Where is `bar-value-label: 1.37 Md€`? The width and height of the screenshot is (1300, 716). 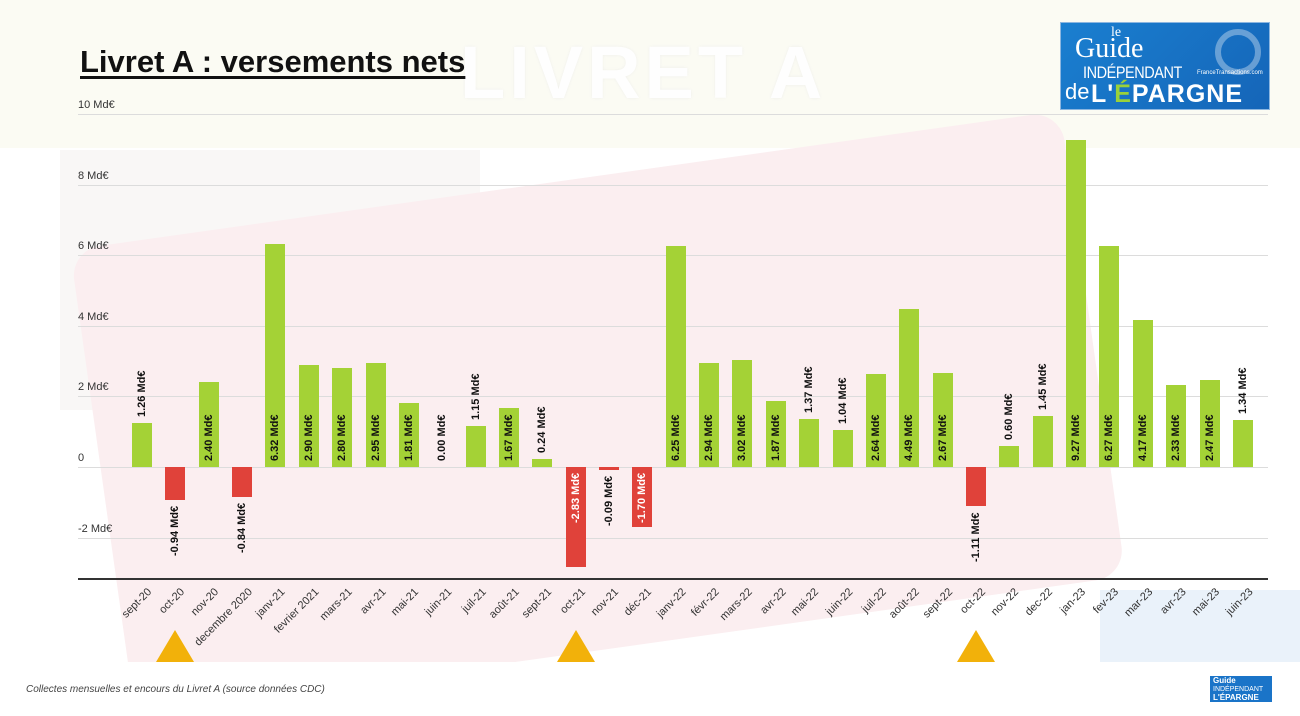 bar-value-label: 1.37 Md€ is located at coordinates (809, 389).